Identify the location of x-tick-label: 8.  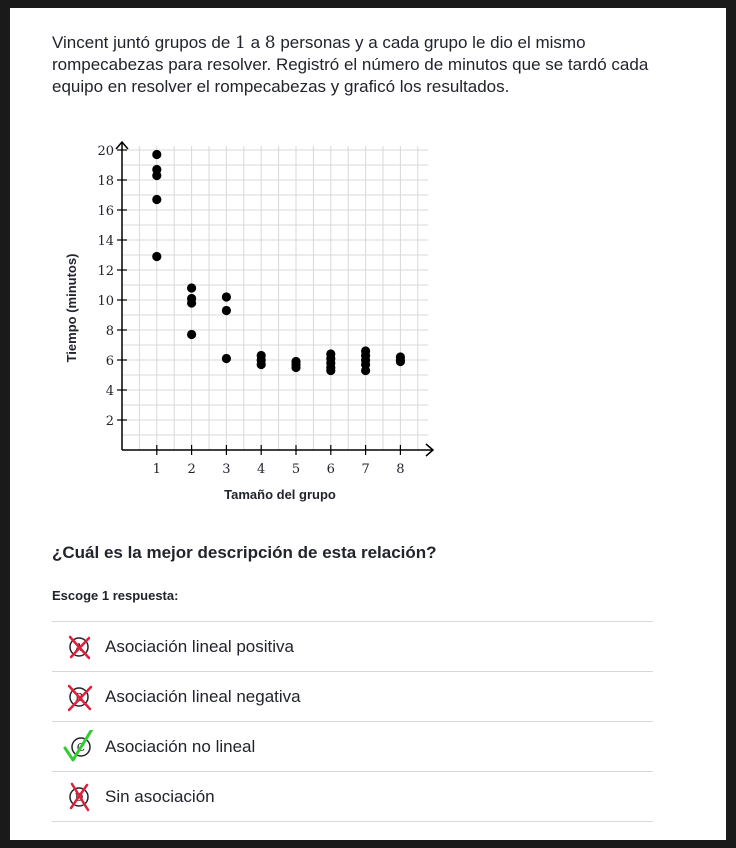
(400, 469).